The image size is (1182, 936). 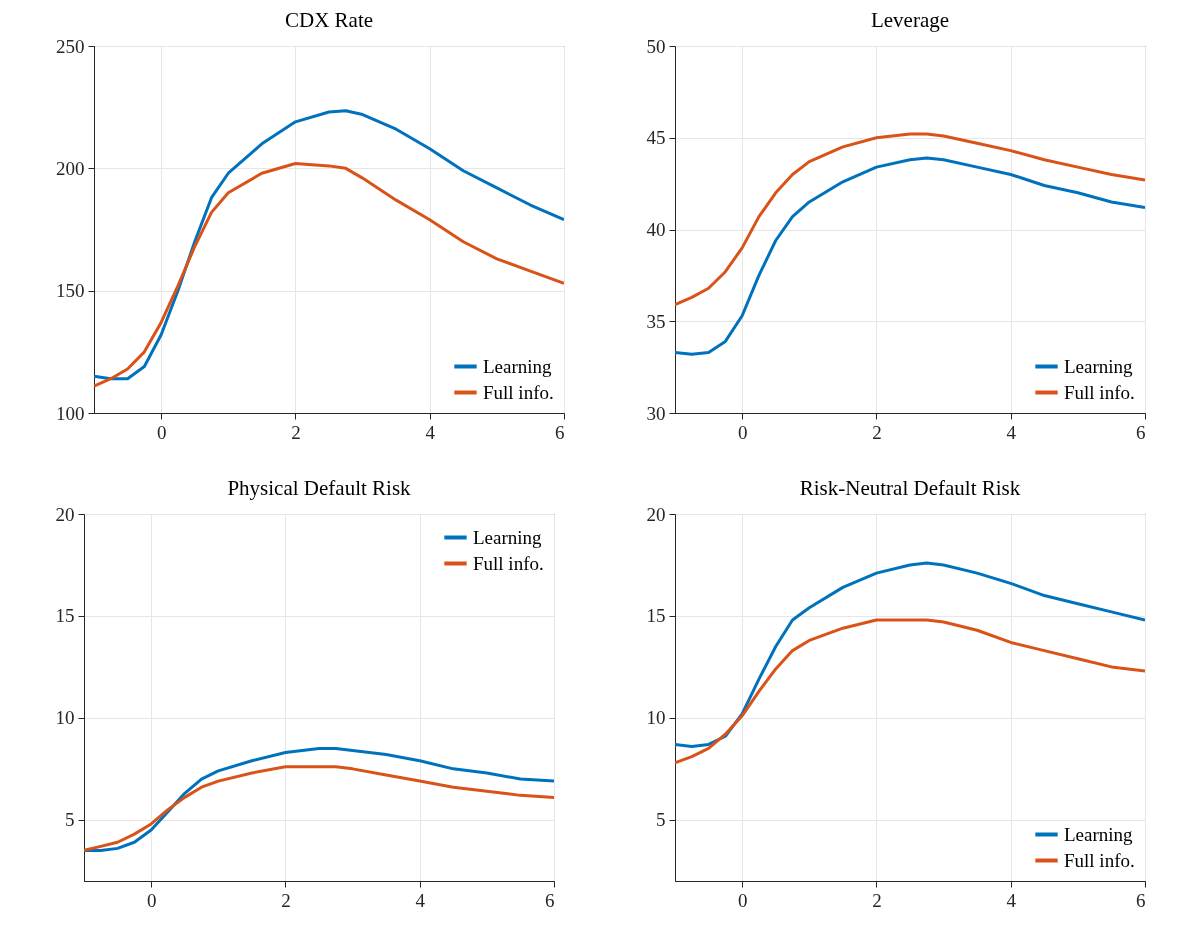 What do you see at coordinates (910, 488) in the screenshot?
I see `chart-title: Risk-Neutral Default Risk` at bounding box center [910, 488].